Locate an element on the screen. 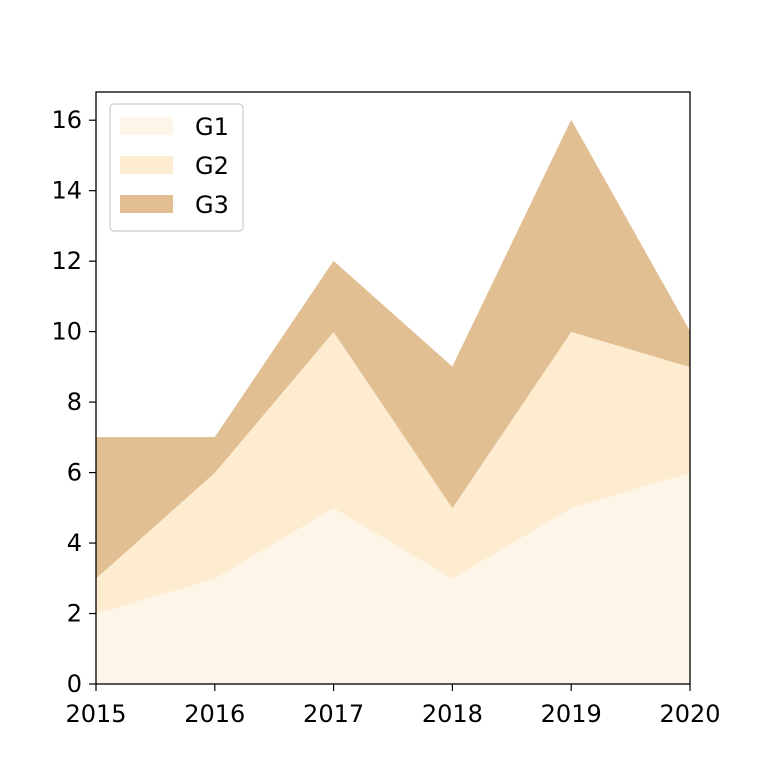 Image resolution: width=768 pixels, height=772 pixels. x-tick-label: 2020 is located at coordinates (689, 714).